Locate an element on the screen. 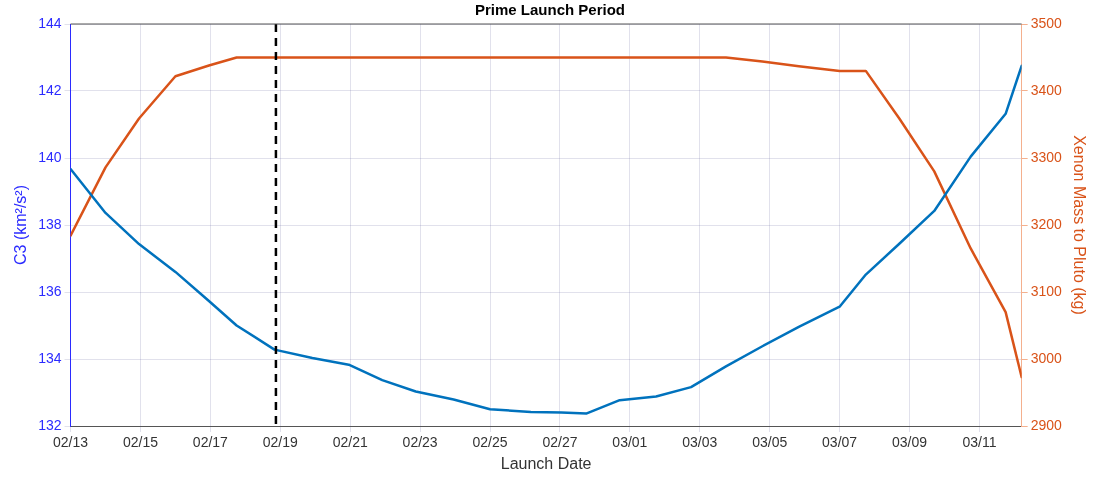  chart-title: Prime Launch Period is located at coordinates (550, 10).